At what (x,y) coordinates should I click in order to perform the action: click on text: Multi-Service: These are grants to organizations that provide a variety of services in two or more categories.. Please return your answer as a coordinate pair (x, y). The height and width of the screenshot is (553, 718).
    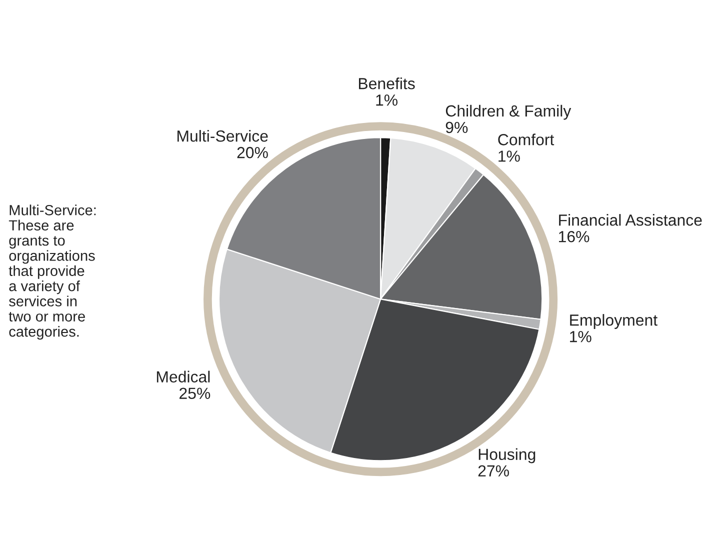
    Looking at the image, I should click on (52, 272).